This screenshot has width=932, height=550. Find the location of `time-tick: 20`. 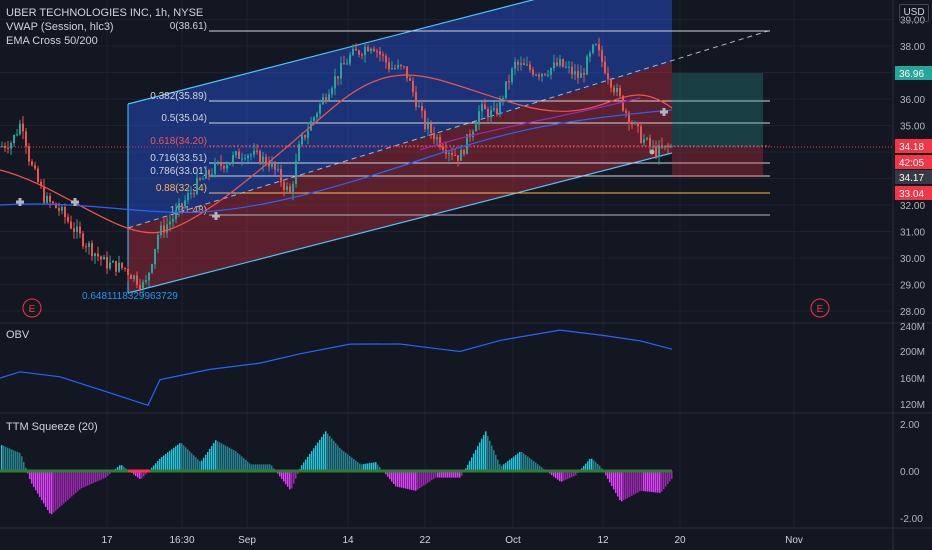

time-tick: 20 is located at coordinates (680, 540).